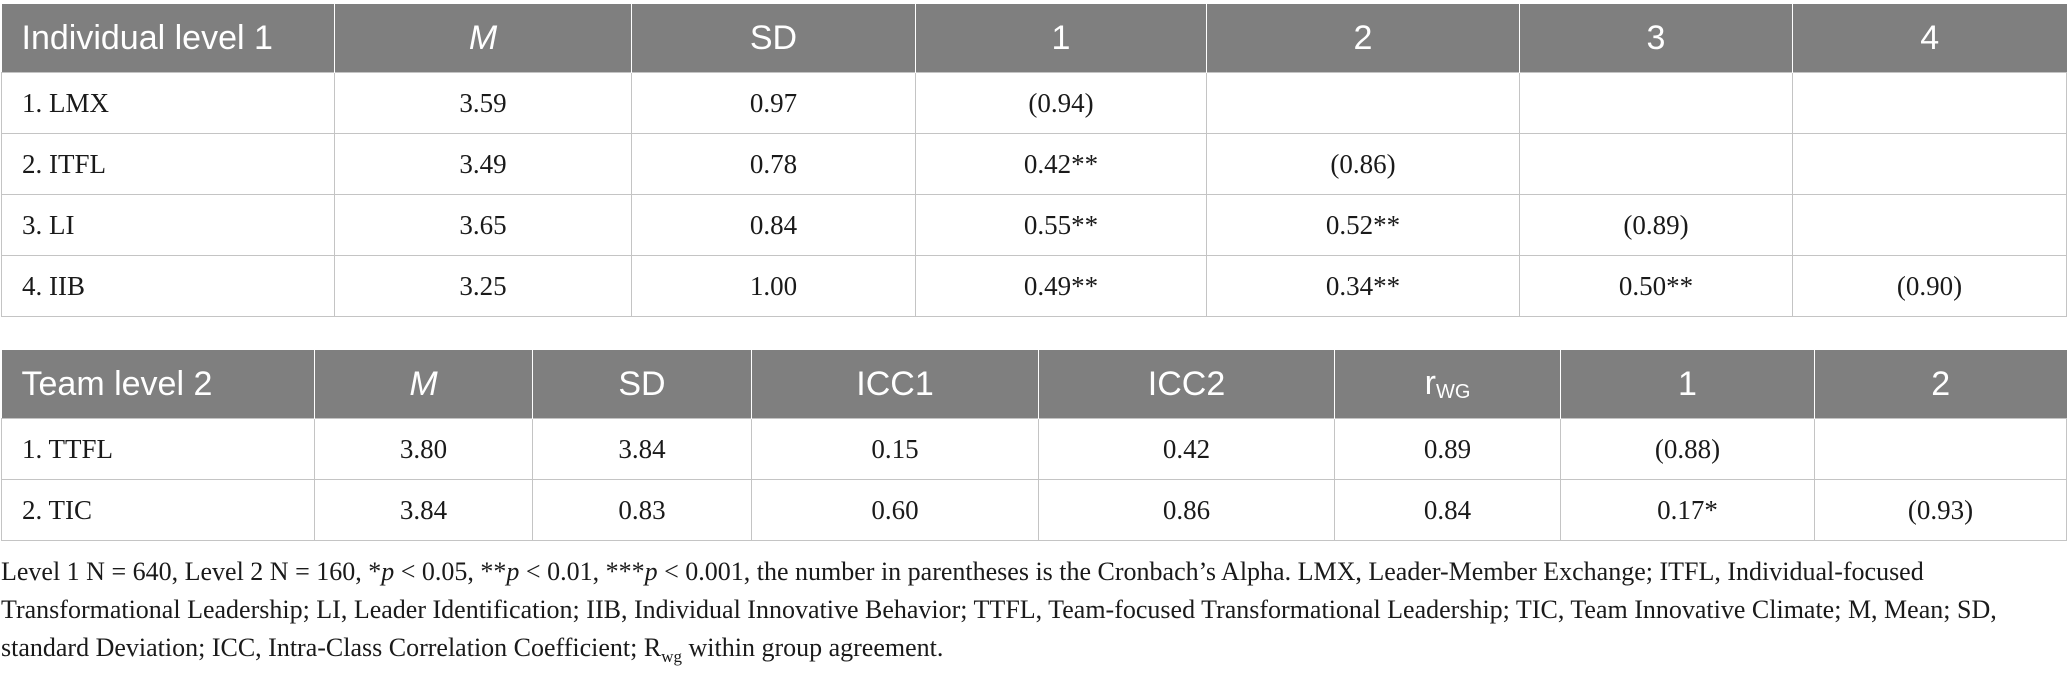 This screenshot has width=2067, height=676. What do you see at coordinates (483, 164) in the screenshot?
I see `table-cell: 3.49` at bounding box center [483, 164].